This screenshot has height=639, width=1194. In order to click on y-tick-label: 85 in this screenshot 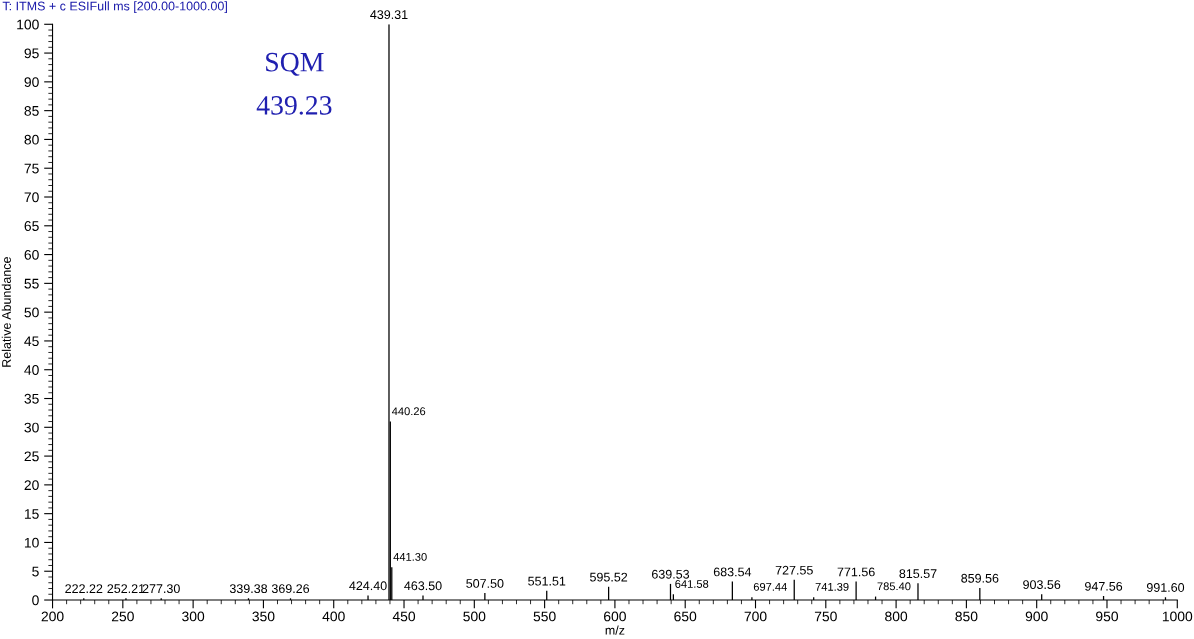, I will do `click(31, 110)`.